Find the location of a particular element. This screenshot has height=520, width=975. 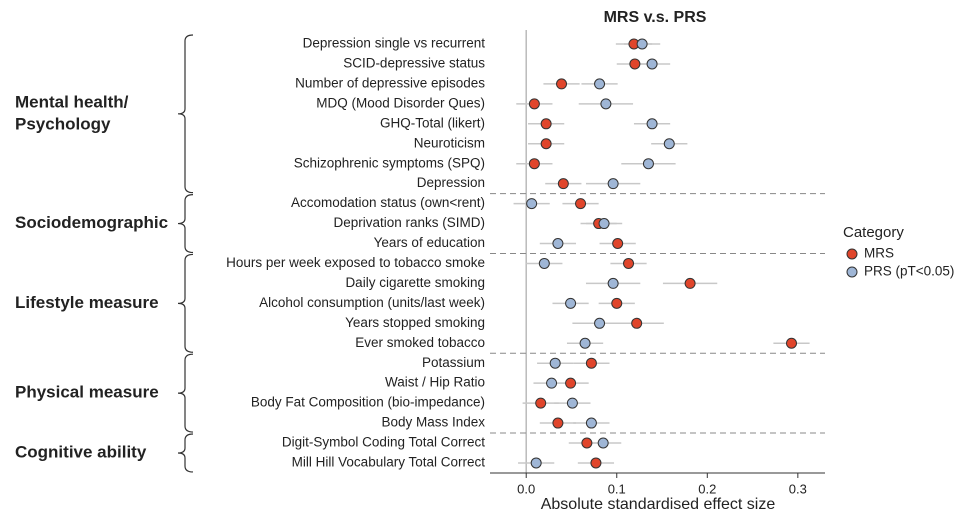

group-label: Cognitive ability is located at coordinates (81, 451).